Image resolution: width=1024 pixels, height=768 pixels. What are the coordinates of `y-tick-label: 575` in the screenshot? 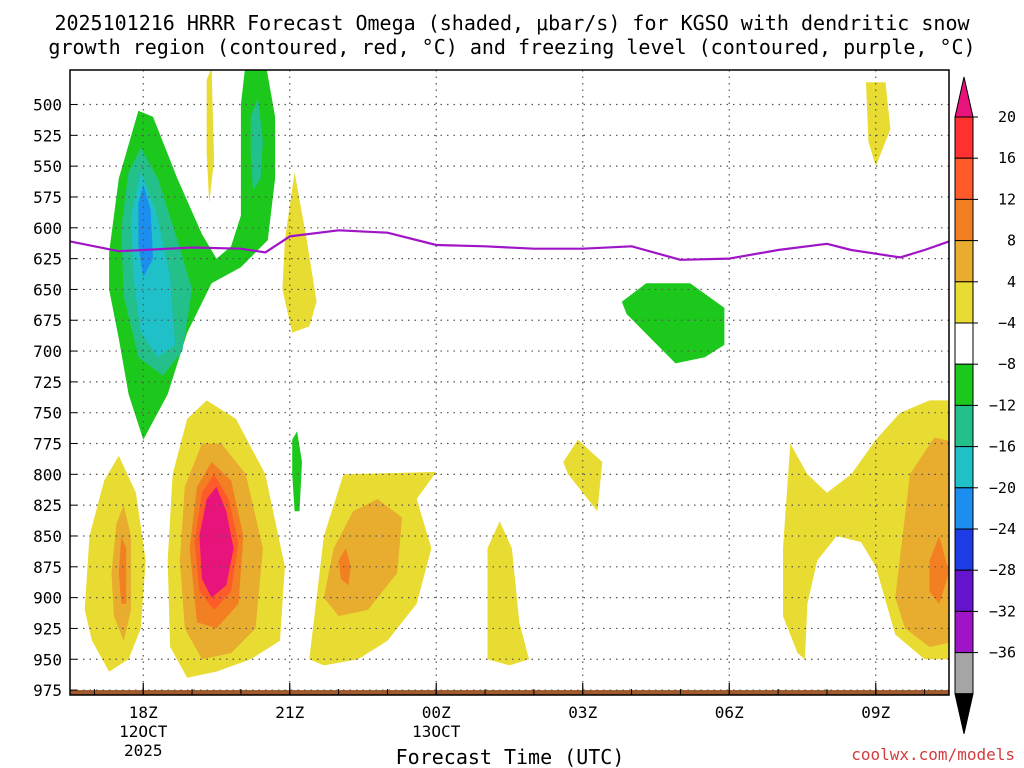 It's located at (47, 197).